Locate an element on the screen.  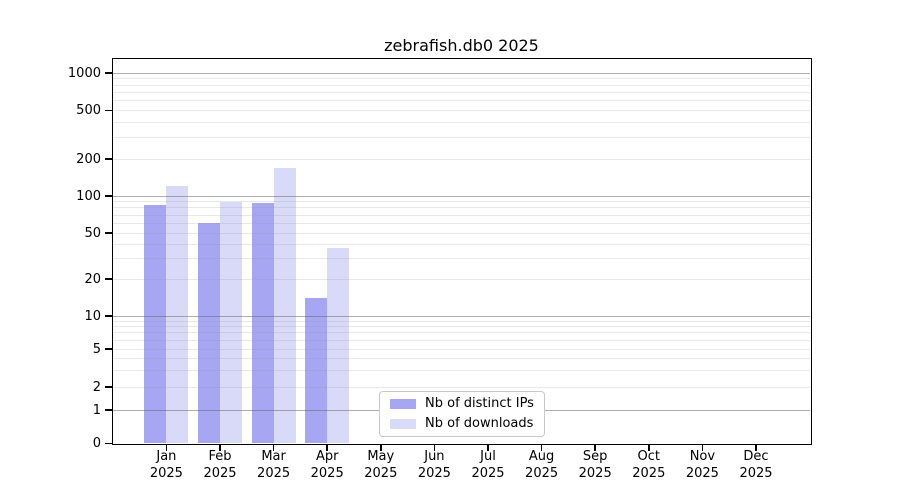
x-tick-label-feb: Feb 2025 is located at coordinates (220, 465).